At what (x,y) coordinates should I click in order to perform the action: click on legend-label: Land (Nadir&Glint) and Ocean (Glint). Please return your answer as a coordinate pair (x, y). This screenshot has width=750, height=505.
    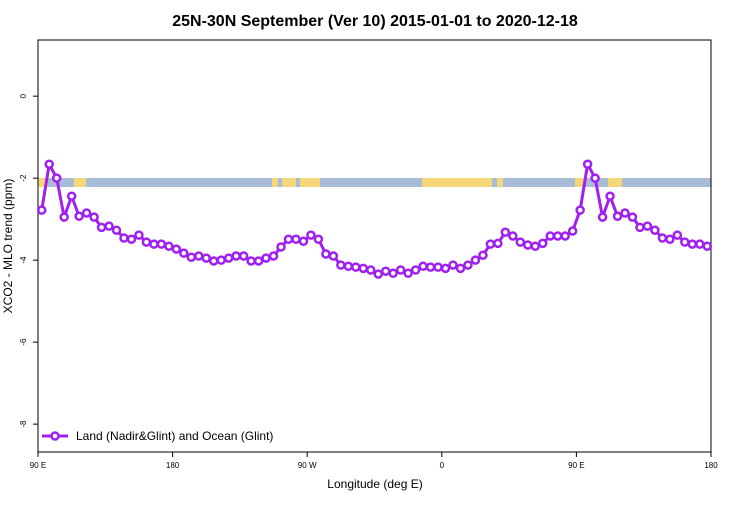
    Looking at the image, I should click on (174, 436).